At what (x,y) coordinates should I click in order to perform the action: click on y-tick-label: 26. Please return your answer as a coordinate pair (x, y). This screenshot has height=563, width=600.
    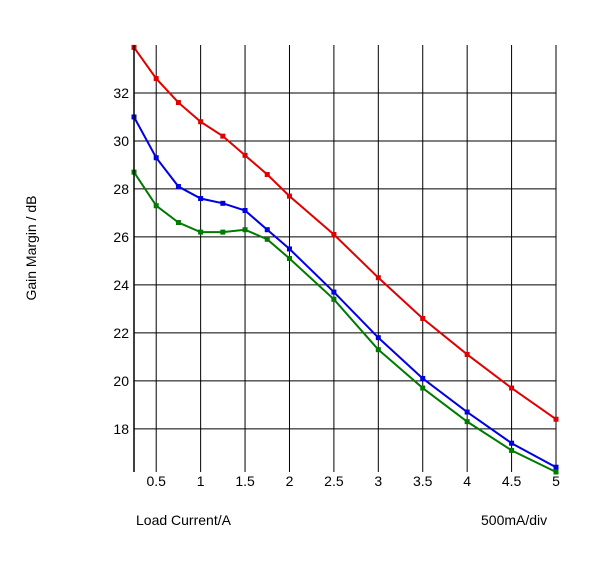
    Looking at the image, I should click on (121, 237).